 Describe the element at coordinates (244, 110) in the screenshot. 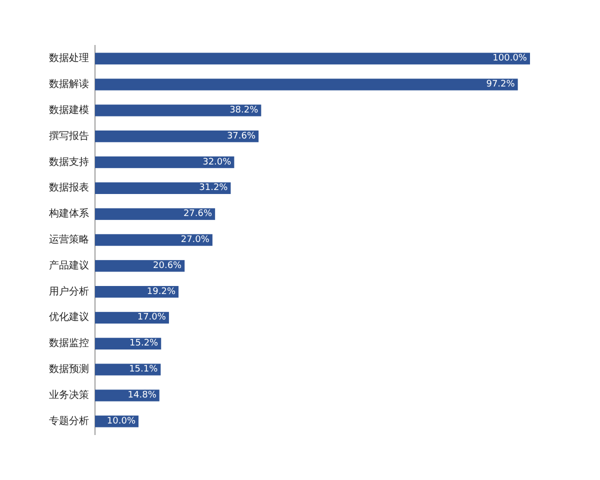

I see `data-label: 38.2%` at that location.